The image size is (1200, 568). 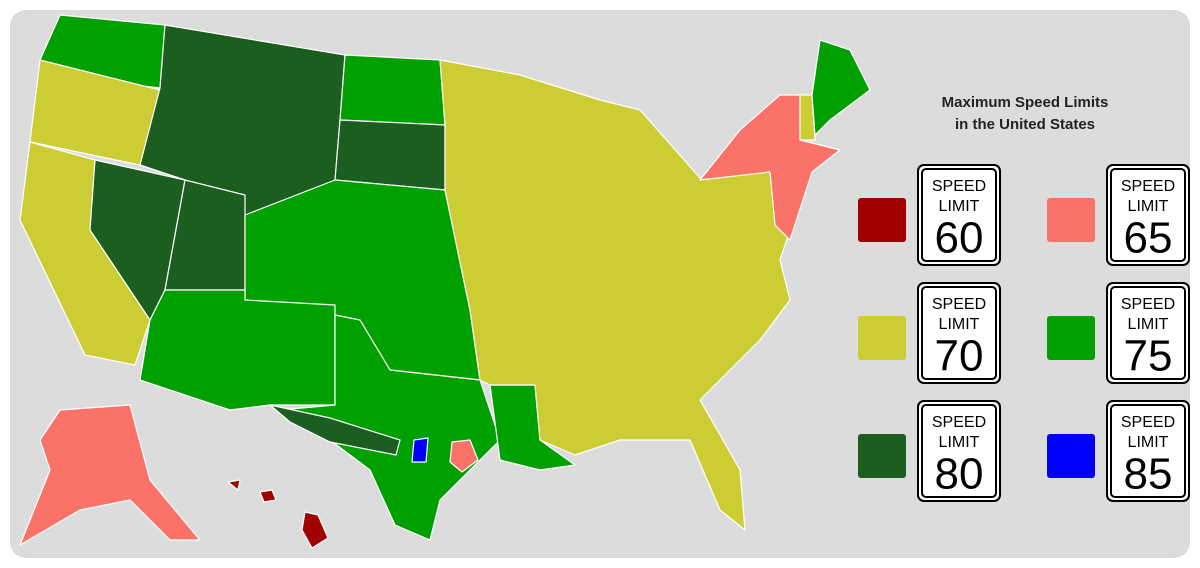 What do you see at coordinates (1148, 474) in the screenshot?
I see `speed-limit: 85` at bounding box center [1148, 474].